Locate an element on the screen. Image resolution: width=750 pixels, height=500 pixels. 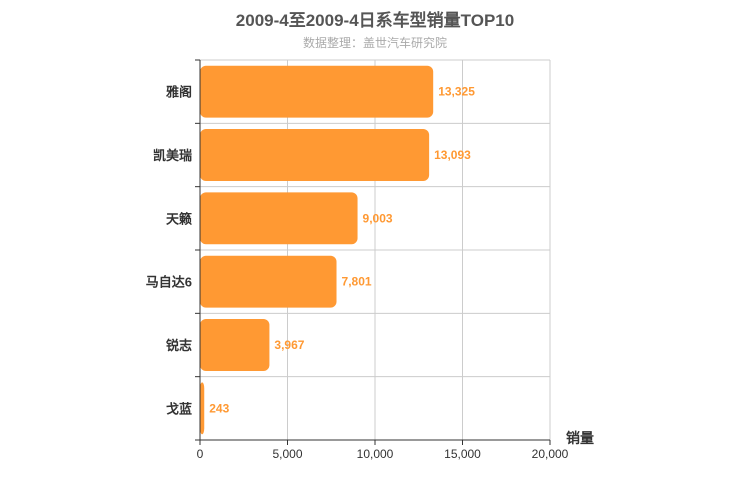
x-axis-title: 销量 is located at coordinates (580, 438).